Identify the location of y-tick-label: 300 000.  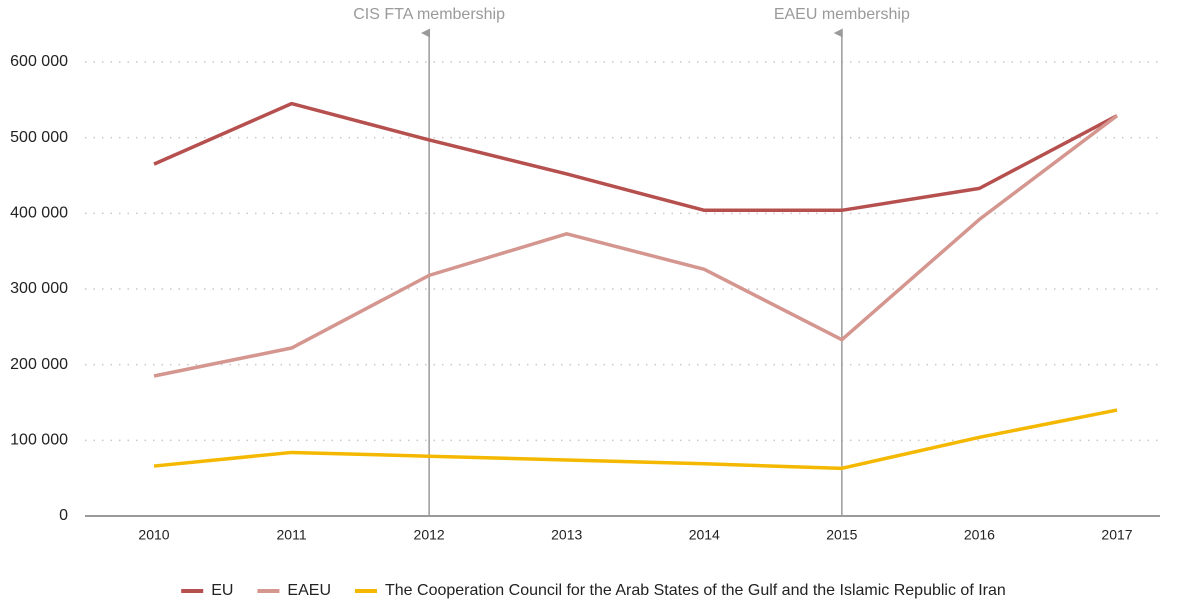
(39, 288).